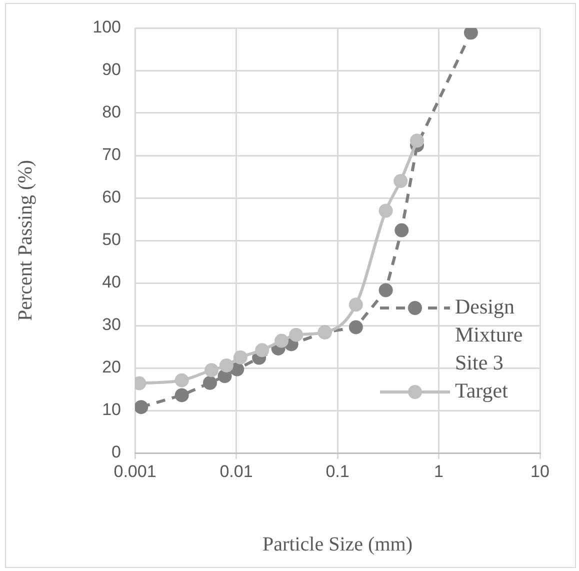 This screenshot has width=579, height=571. What do you see at coordinates (338, 471) in the screenshot?
I see `x-tick-label: 0.1` at bounding box center [338, 471].